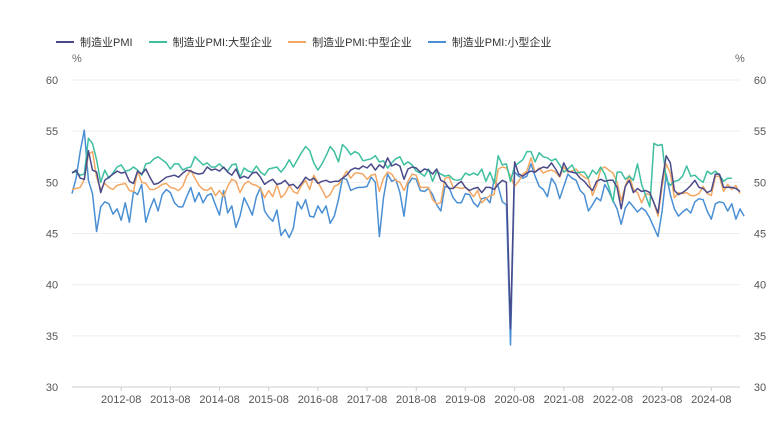 The height and width of the screenshot is (424, 784). I want to click on y-tick-left-40: 40, so click(52, 286).